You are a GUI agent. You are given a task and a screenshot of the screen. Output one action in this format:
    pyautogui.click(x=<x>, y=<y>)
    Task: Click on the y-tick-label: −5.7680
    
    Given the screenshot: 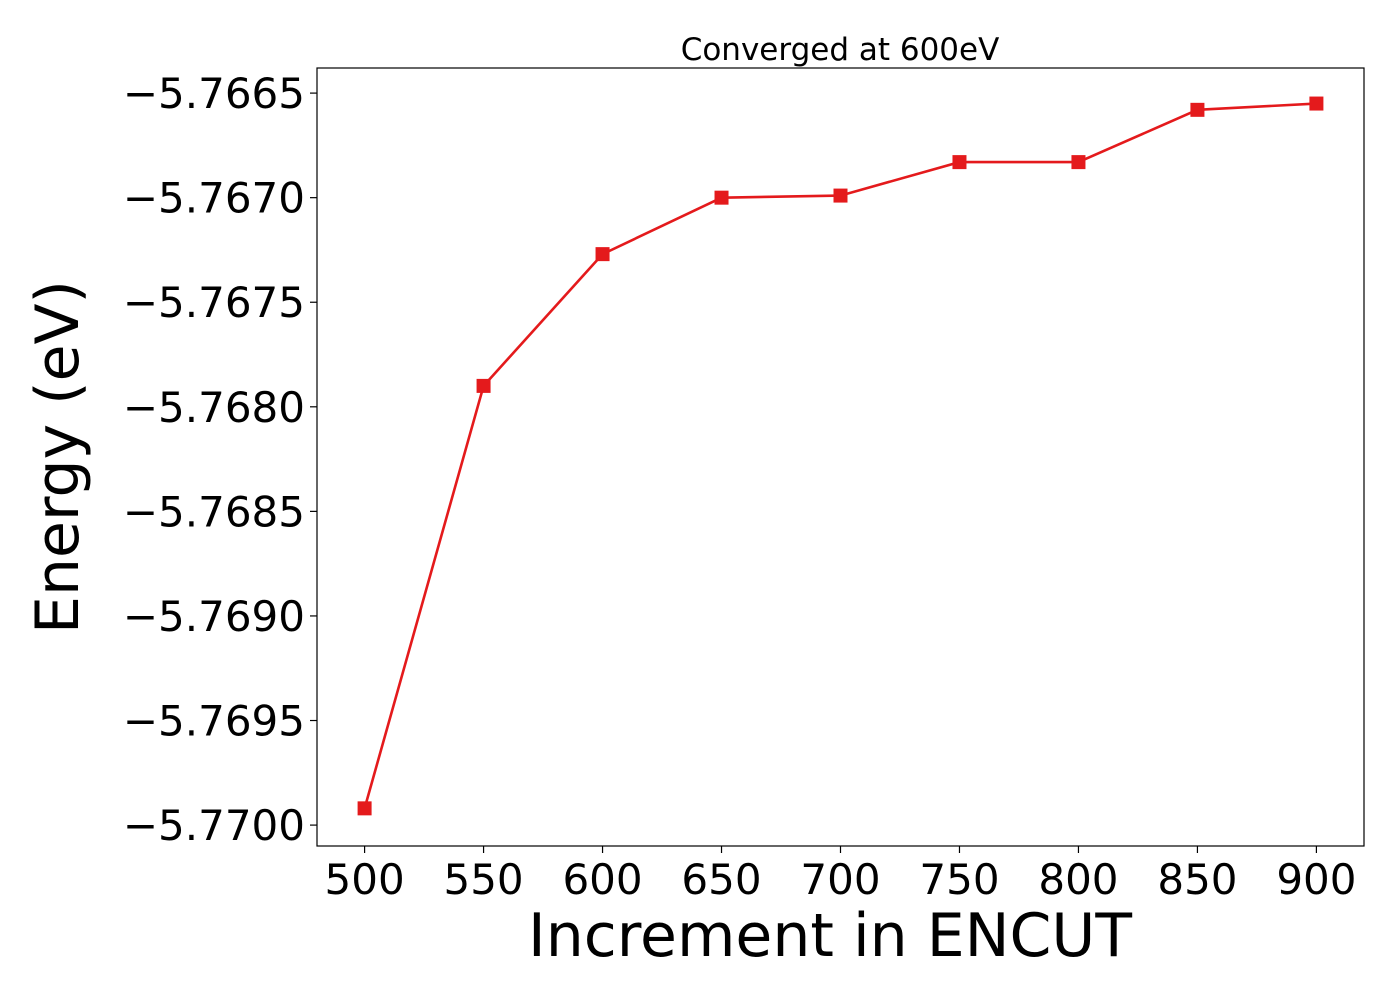 What is the action you would take?
    pyautogui.click(x=214, y=407)
    